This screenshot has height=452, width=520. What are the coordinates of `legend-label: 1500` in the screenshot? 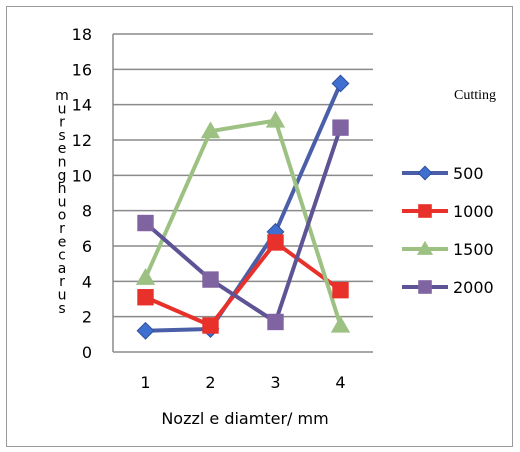 It's located at (473, 249).